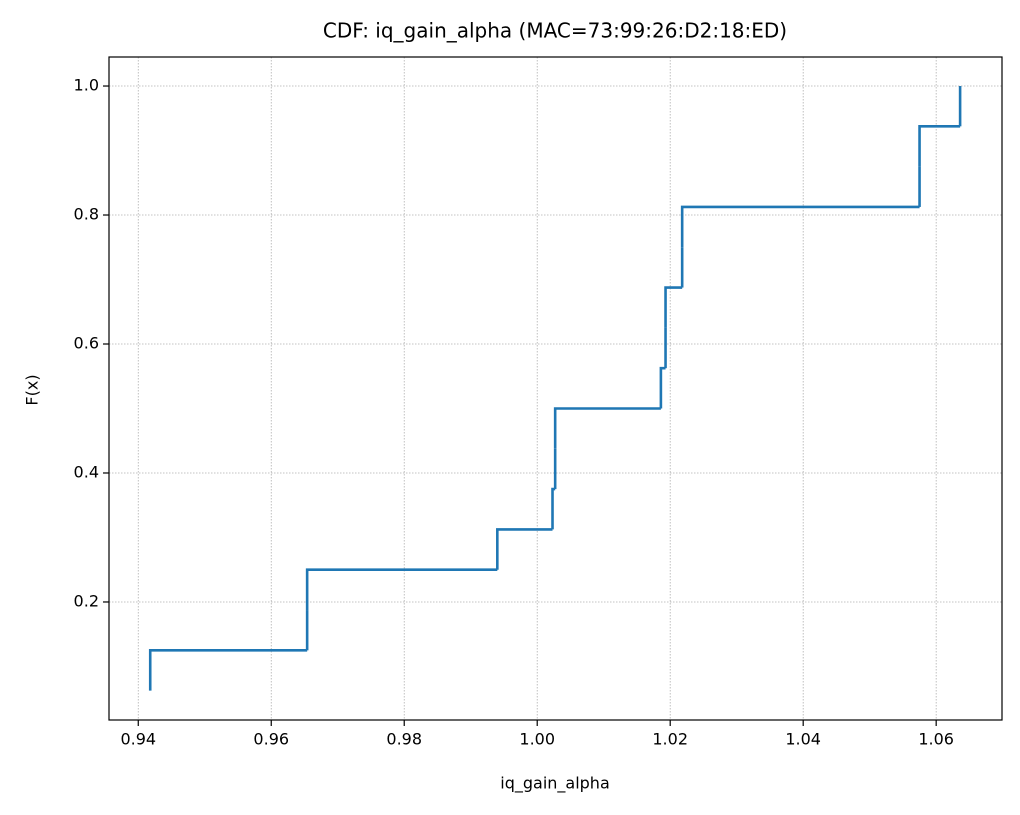 The image size is (1020, 815). I want to click on x-tick-label: 1.04, so click(803, 739).